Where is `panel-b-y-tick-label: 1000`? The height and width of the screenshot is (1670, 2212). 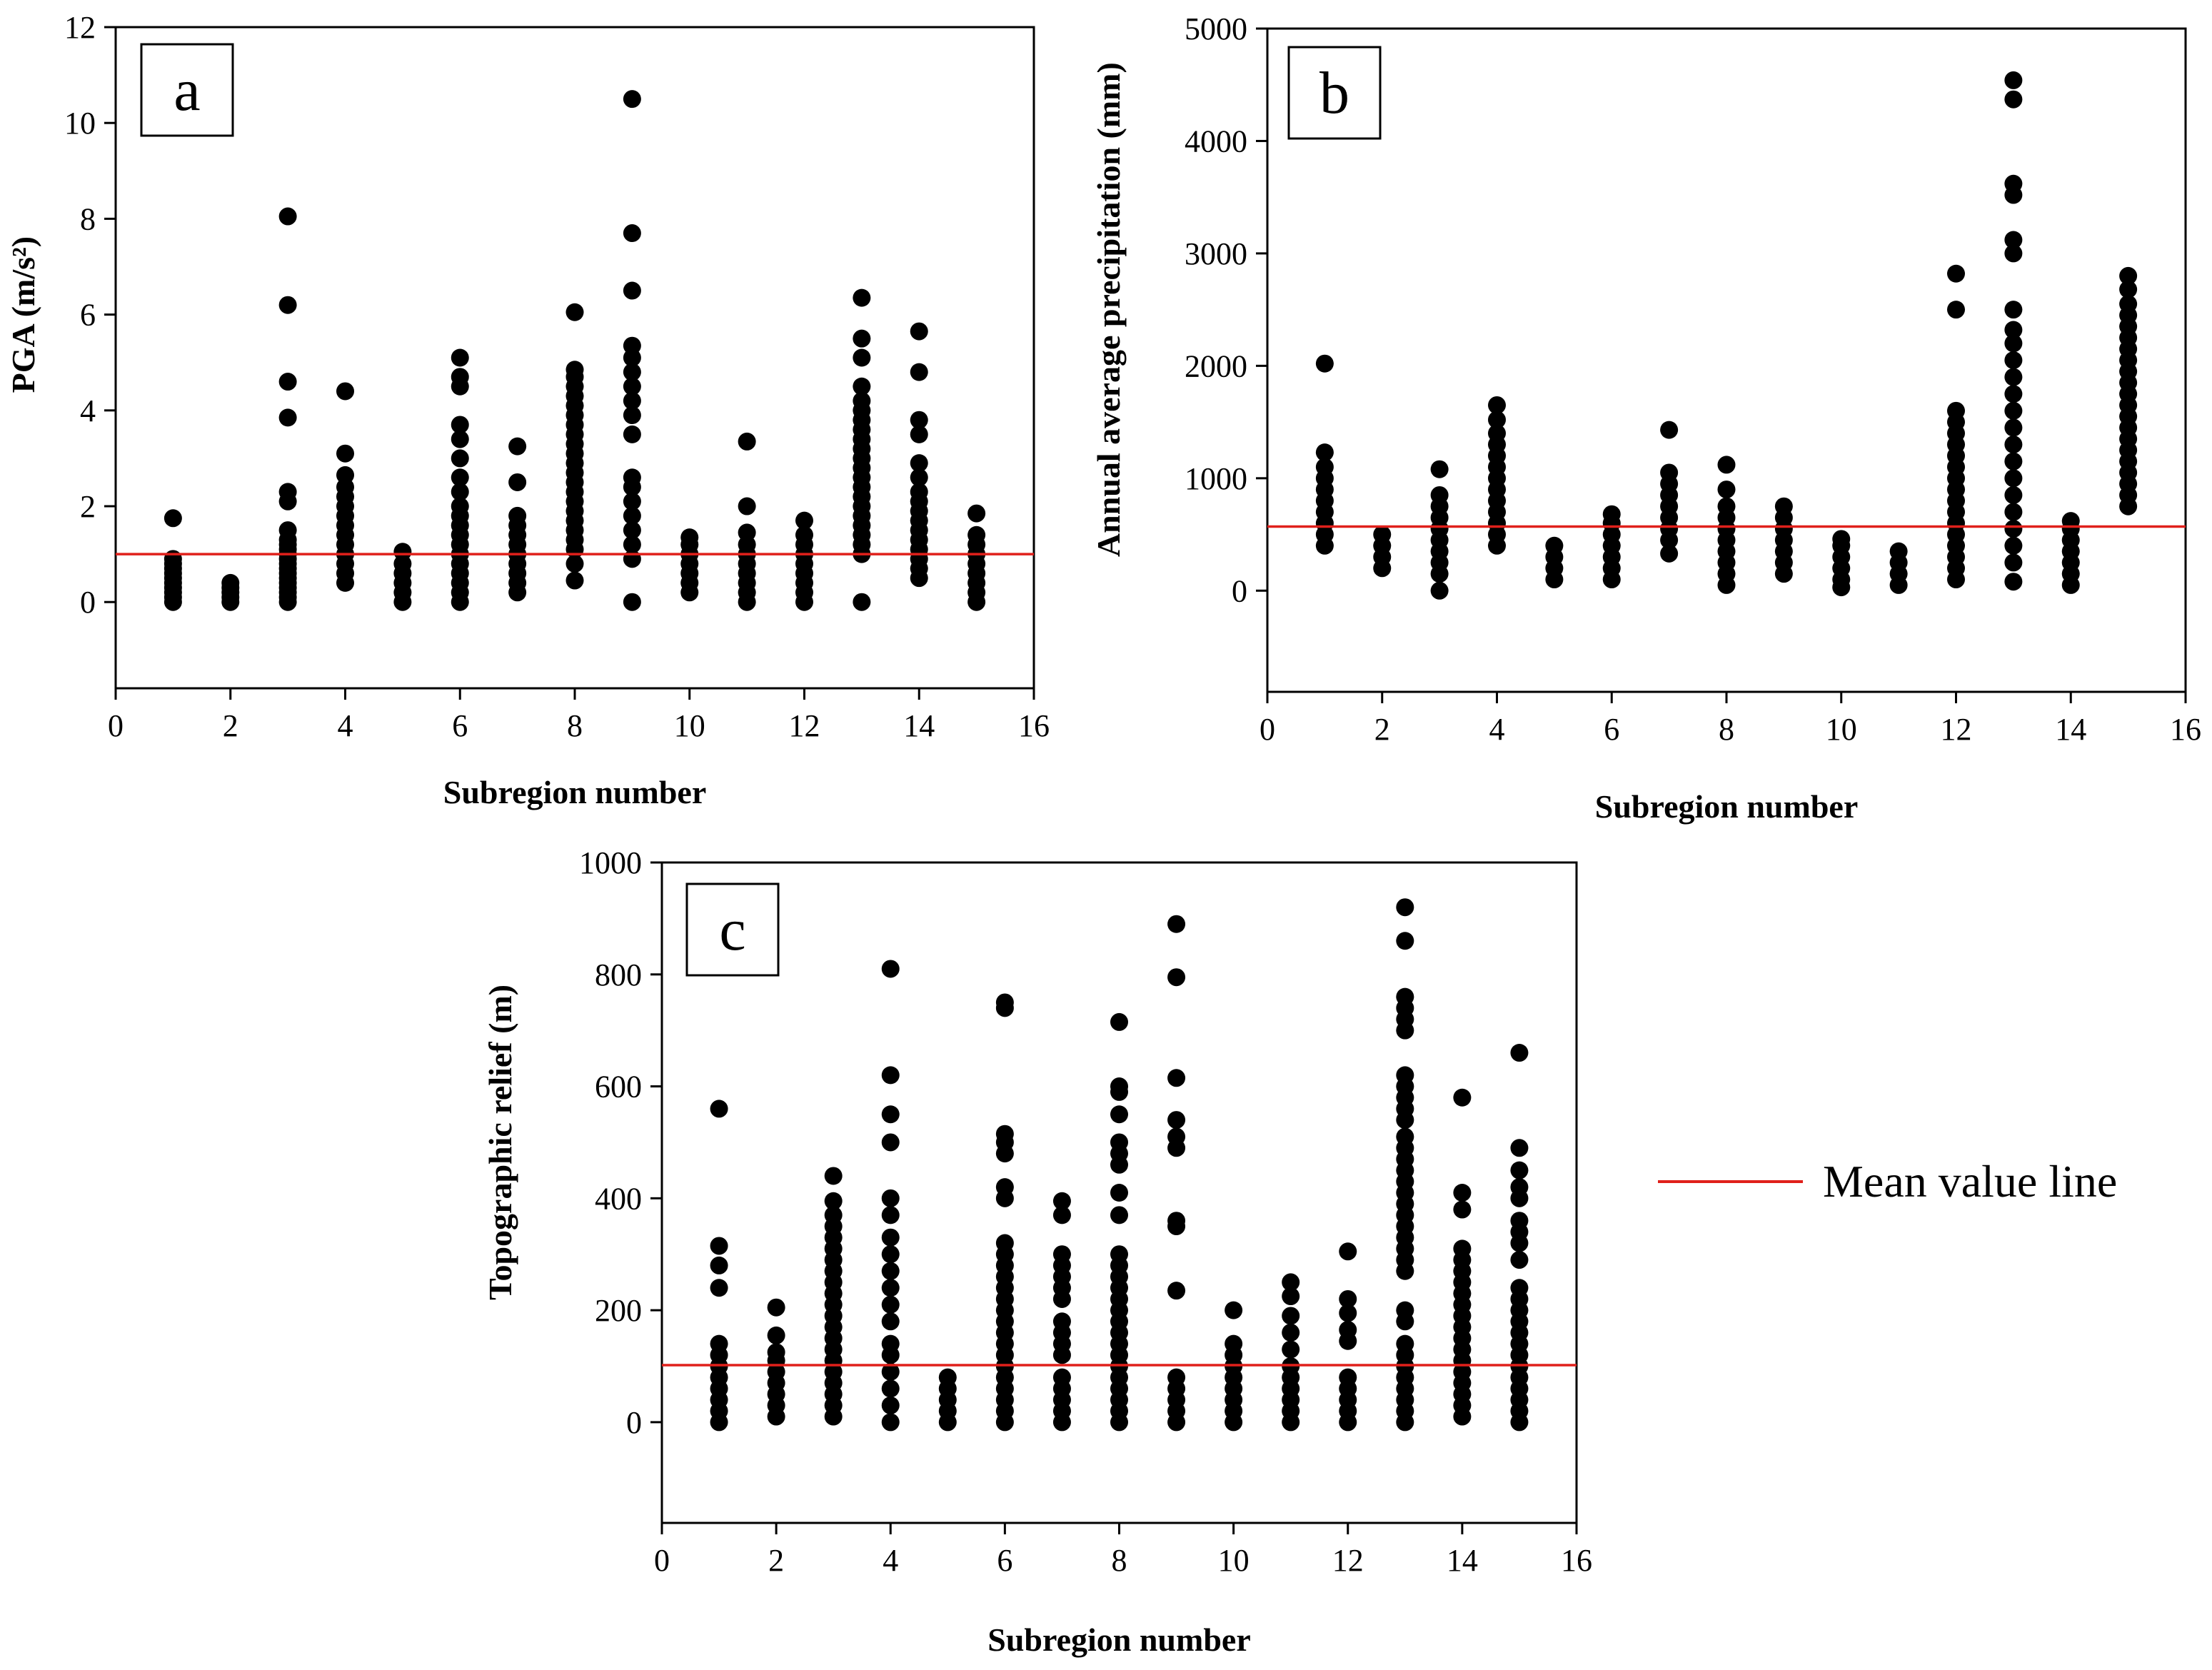
panel-b-y-tick-label: 1000 is located at coordinates (1216, 478).